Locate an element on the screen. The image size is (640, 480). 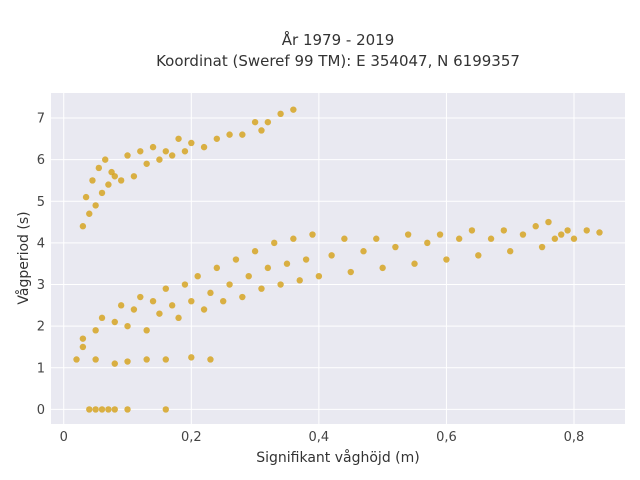
y-tick-label: 7 is located at coordinates (41, 118).